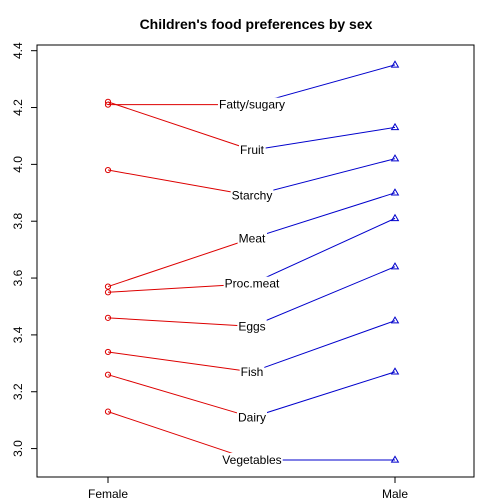  Describe the element at coordinates (18, 334) in the screenshot. I see `y-tick-label: 3.4` at that location.